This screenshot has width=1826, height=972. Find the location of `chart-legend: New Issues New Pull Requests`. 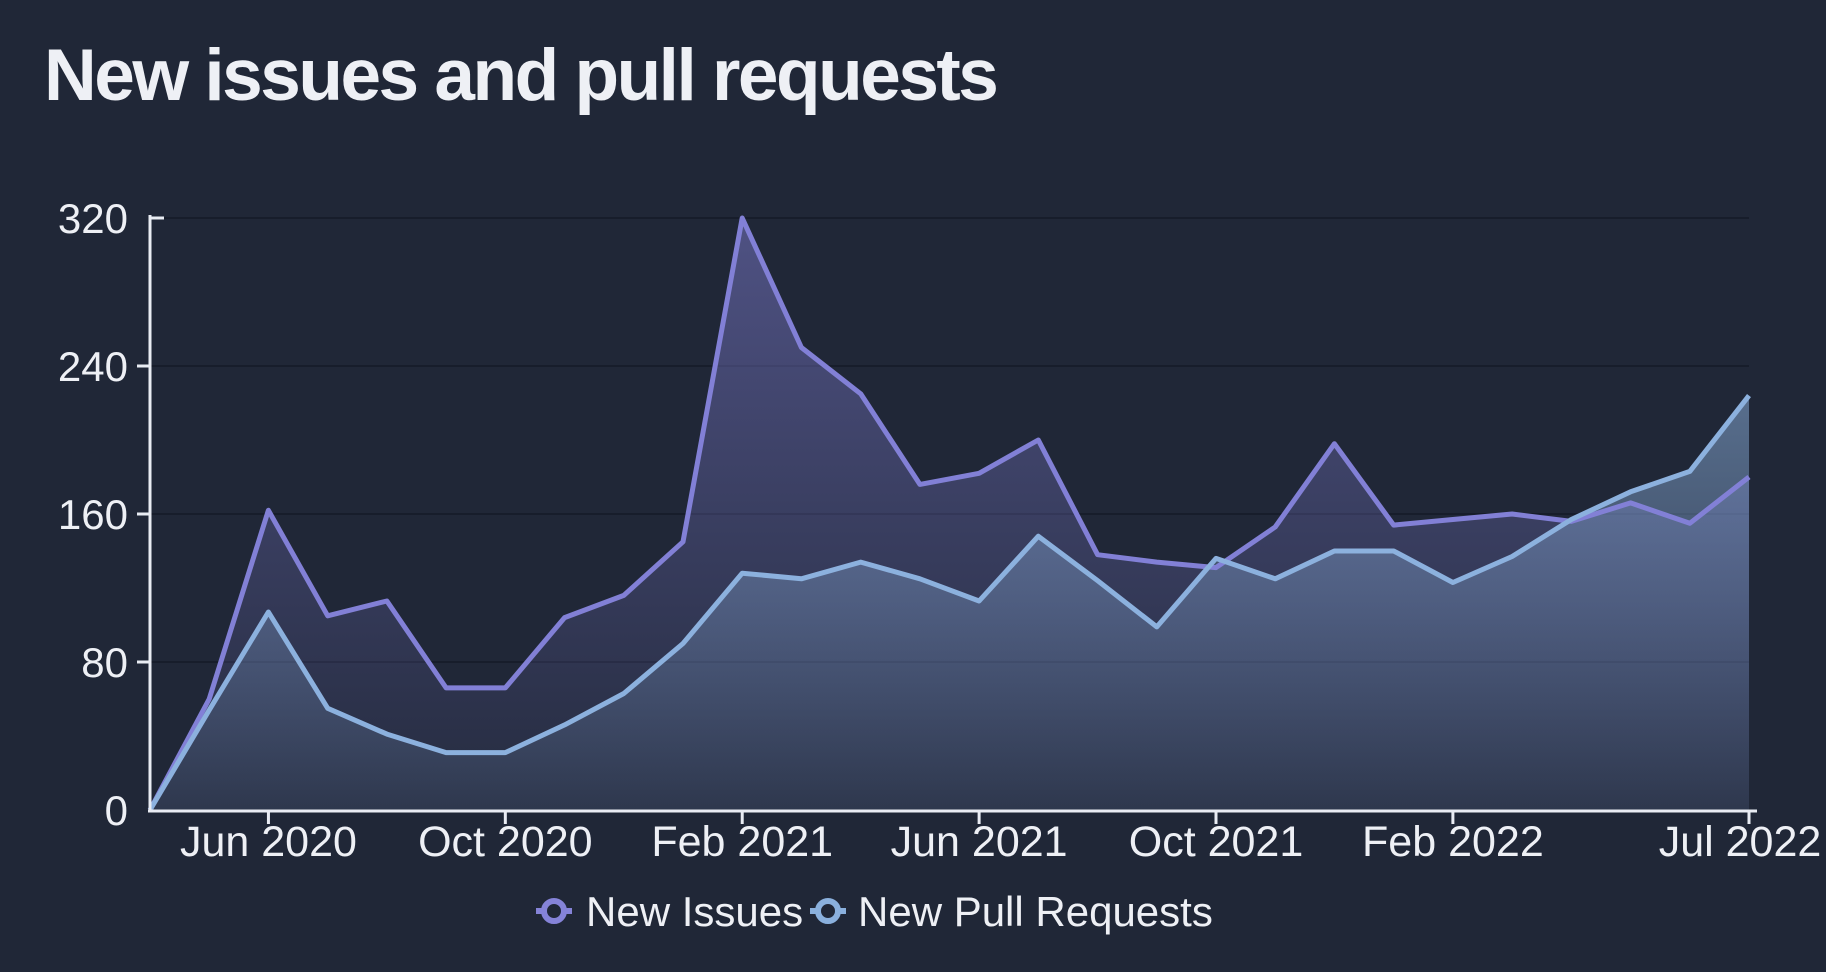

chart-legend: New Issues New Pull Requests is located at coordinates (874, 911).